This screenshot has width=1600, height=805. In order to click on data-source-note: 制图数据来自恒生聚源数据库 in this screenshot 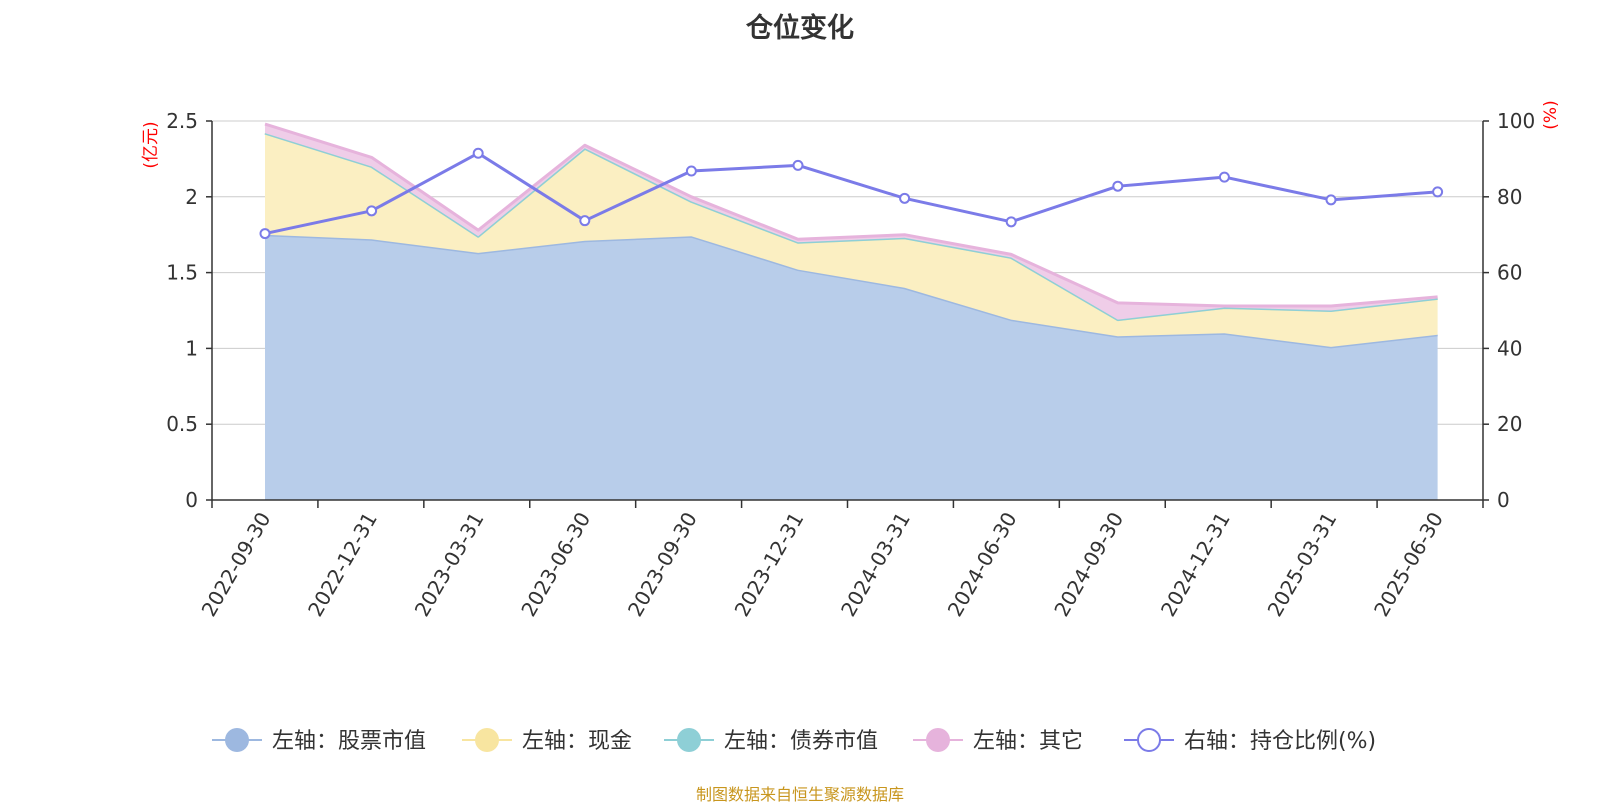, I will do `click(799, 794)`.